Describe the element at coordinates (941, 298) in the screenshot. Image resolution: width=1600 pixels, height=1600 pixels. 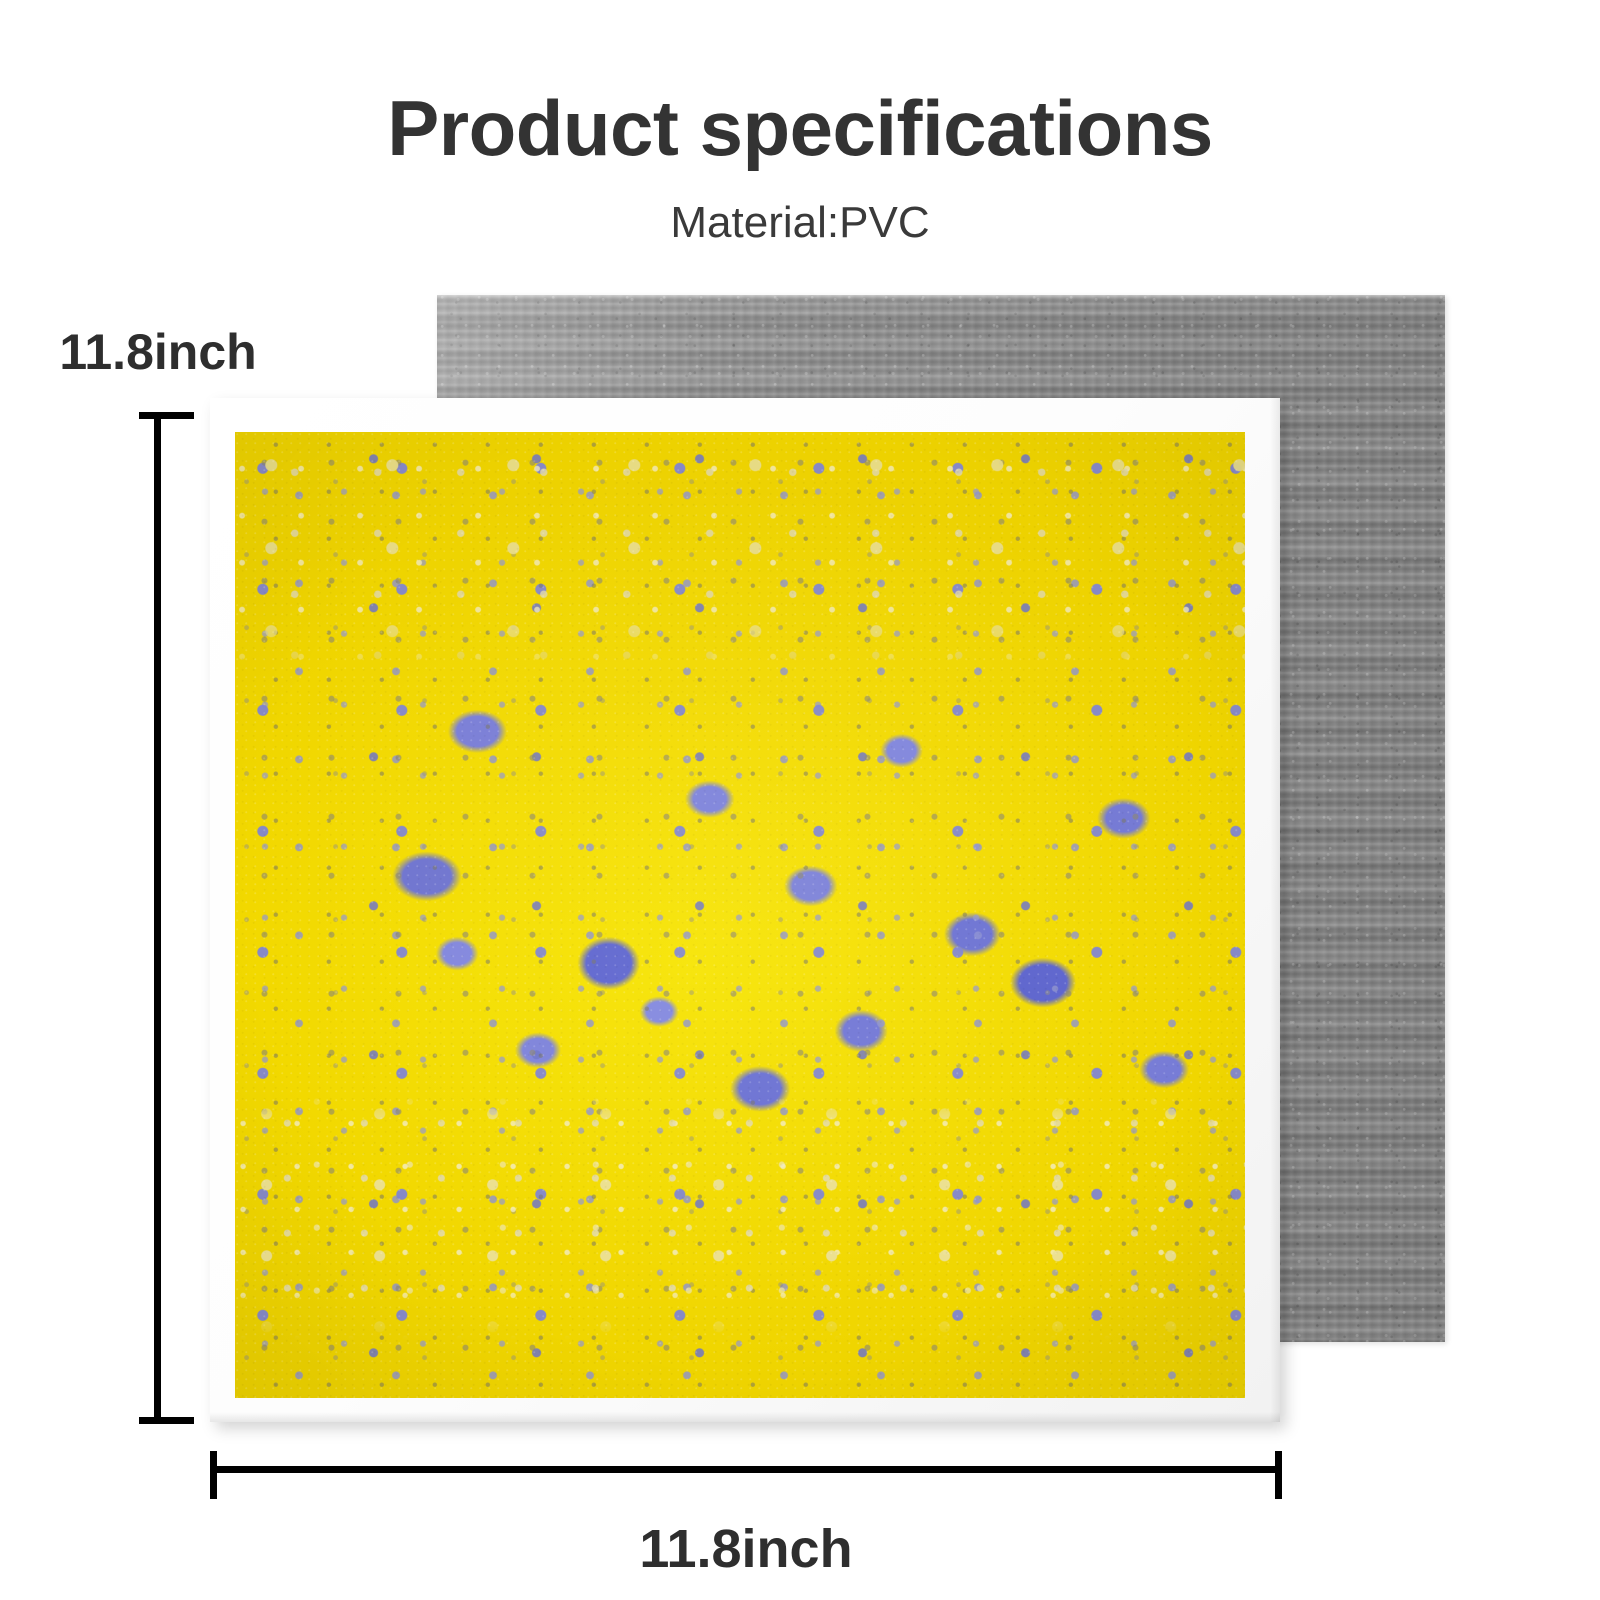
I see `backing-panel-top-edge` at that location.